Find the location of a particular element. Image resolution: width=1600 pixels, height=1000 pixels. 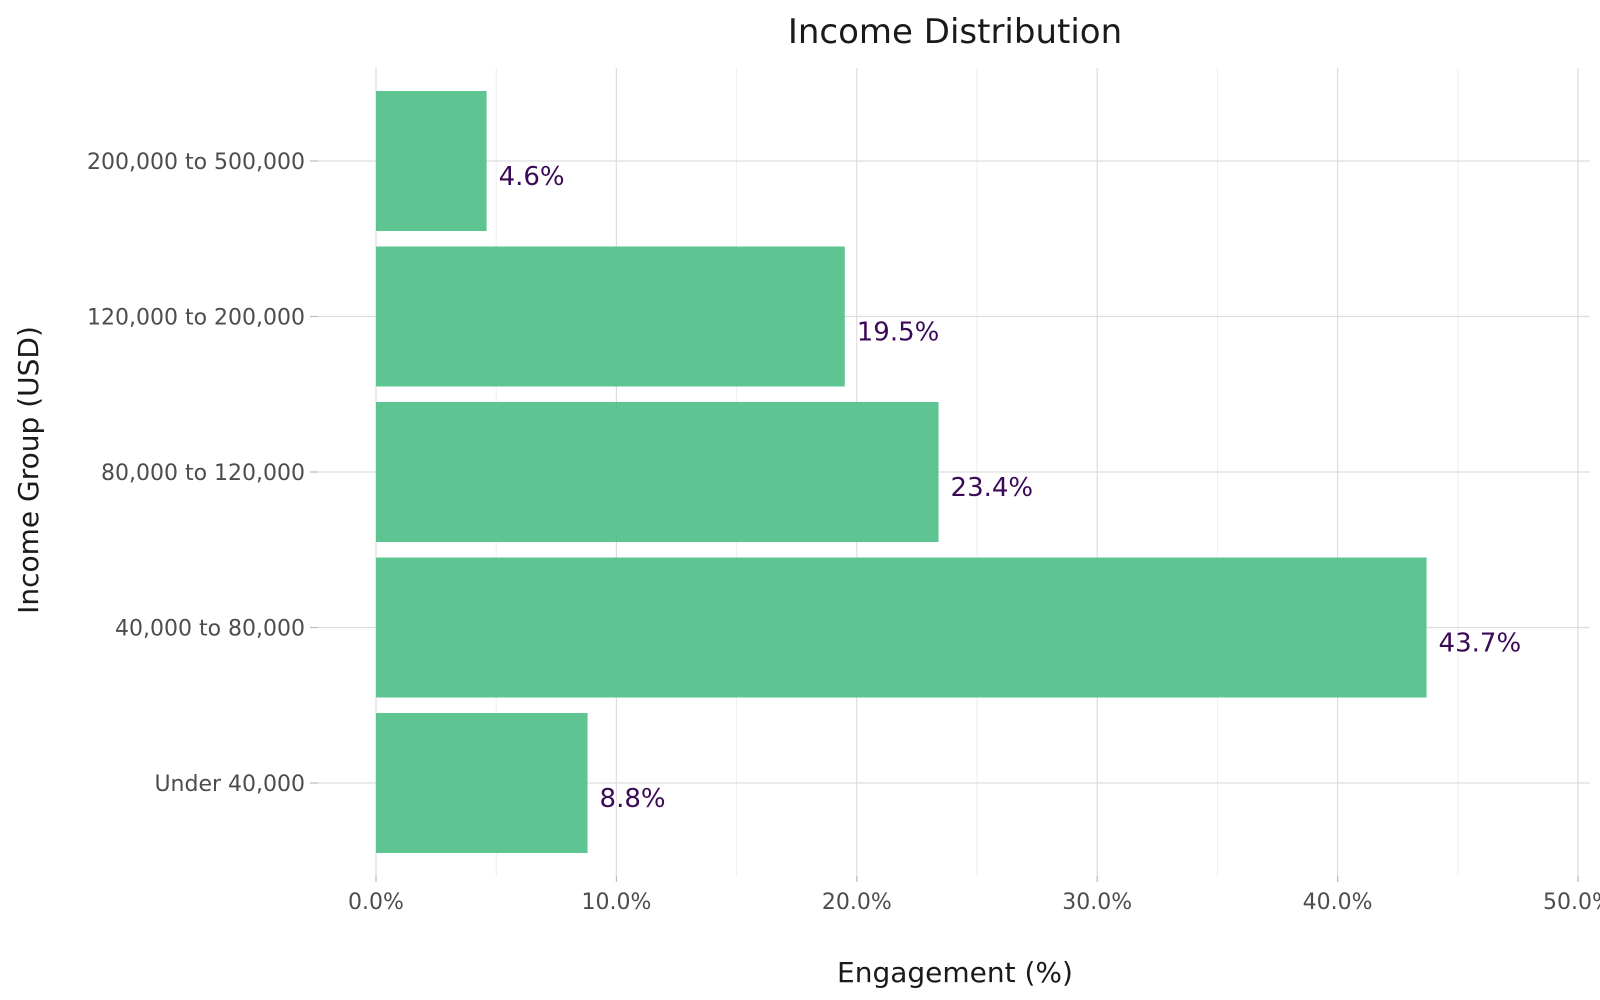

bar-value-label: 19.5% is located at coordinates (898, 333).